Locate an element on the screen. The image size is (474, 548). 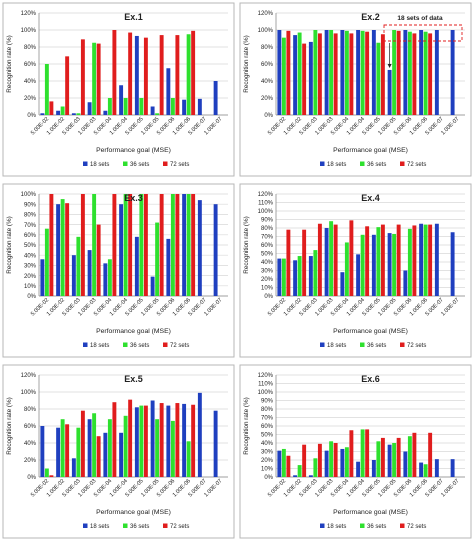
chart-title: Ex.4 is located at coordinates (370, 198).